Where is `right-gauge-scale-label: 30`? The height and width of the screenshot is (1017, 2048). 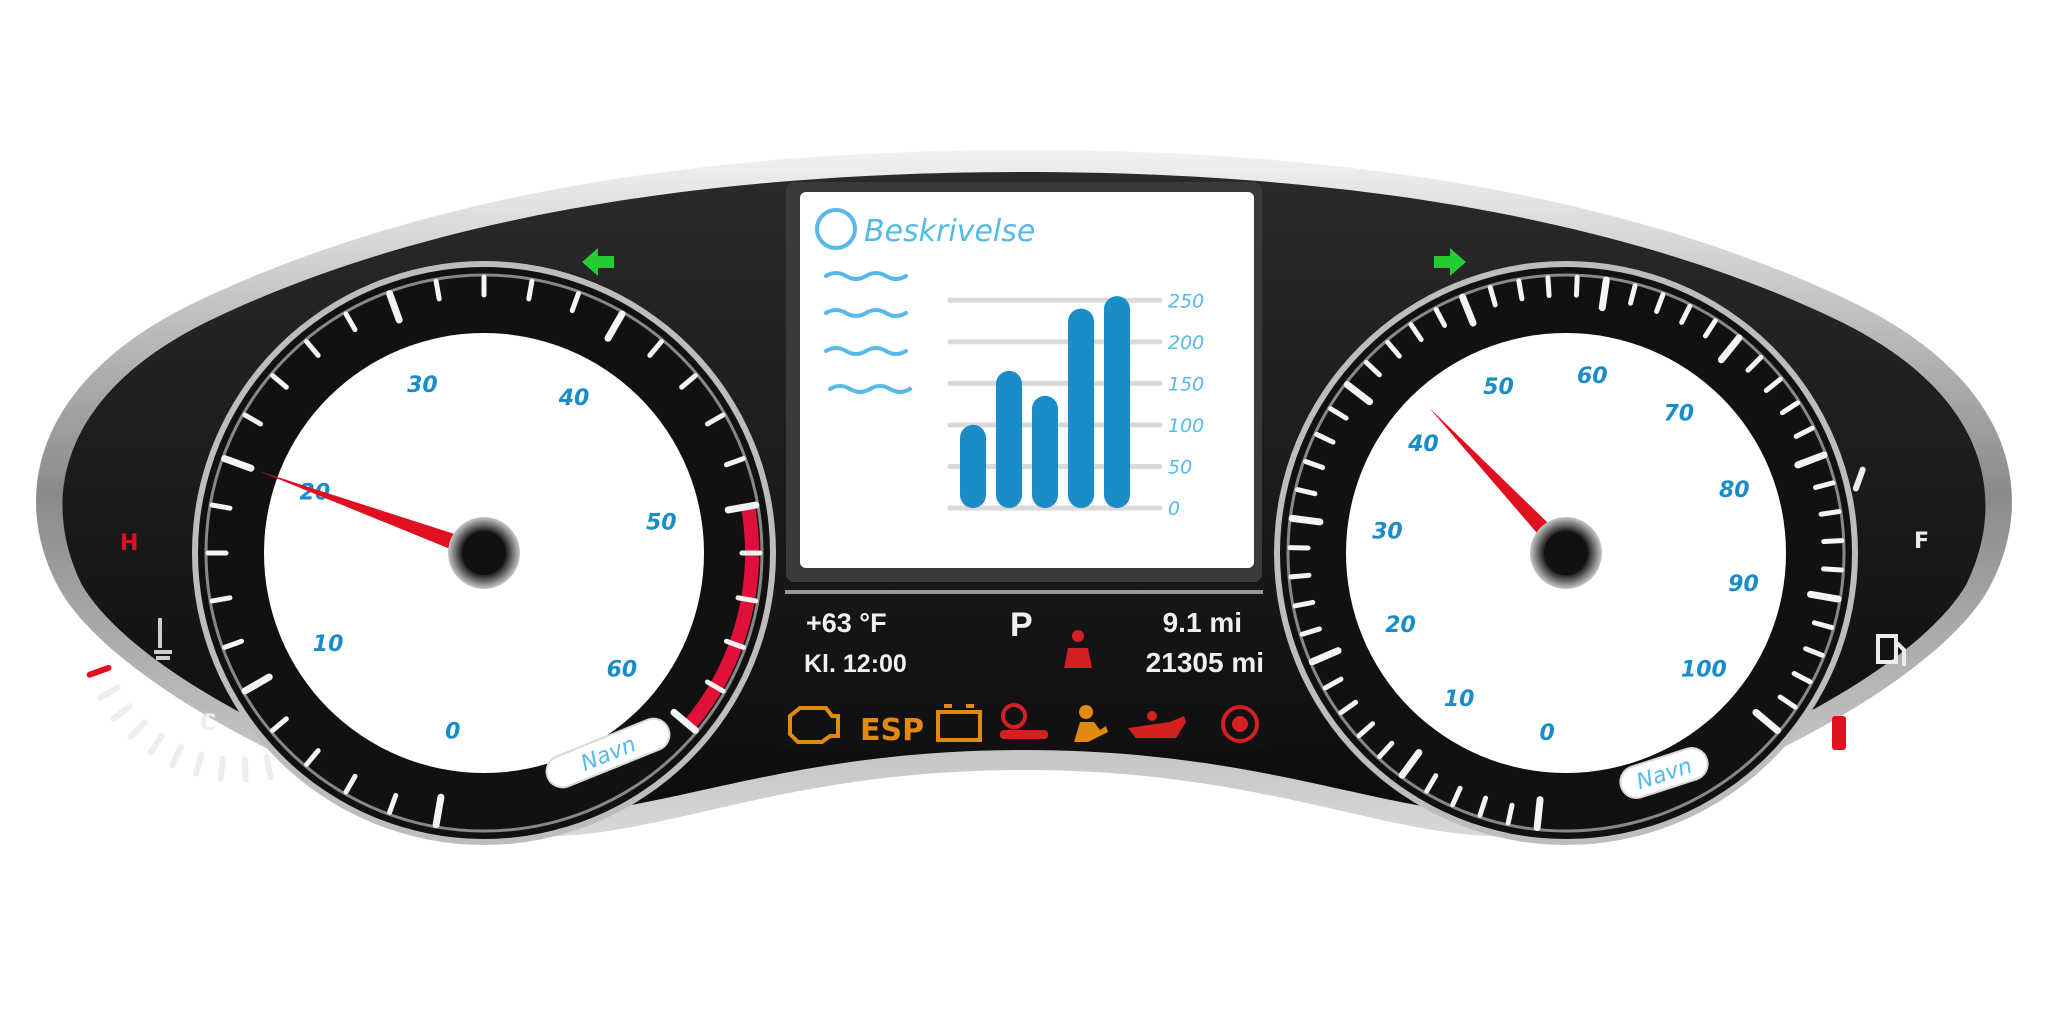
right-gauge-scale-label: 30 is located at coordinates (1387, 531).